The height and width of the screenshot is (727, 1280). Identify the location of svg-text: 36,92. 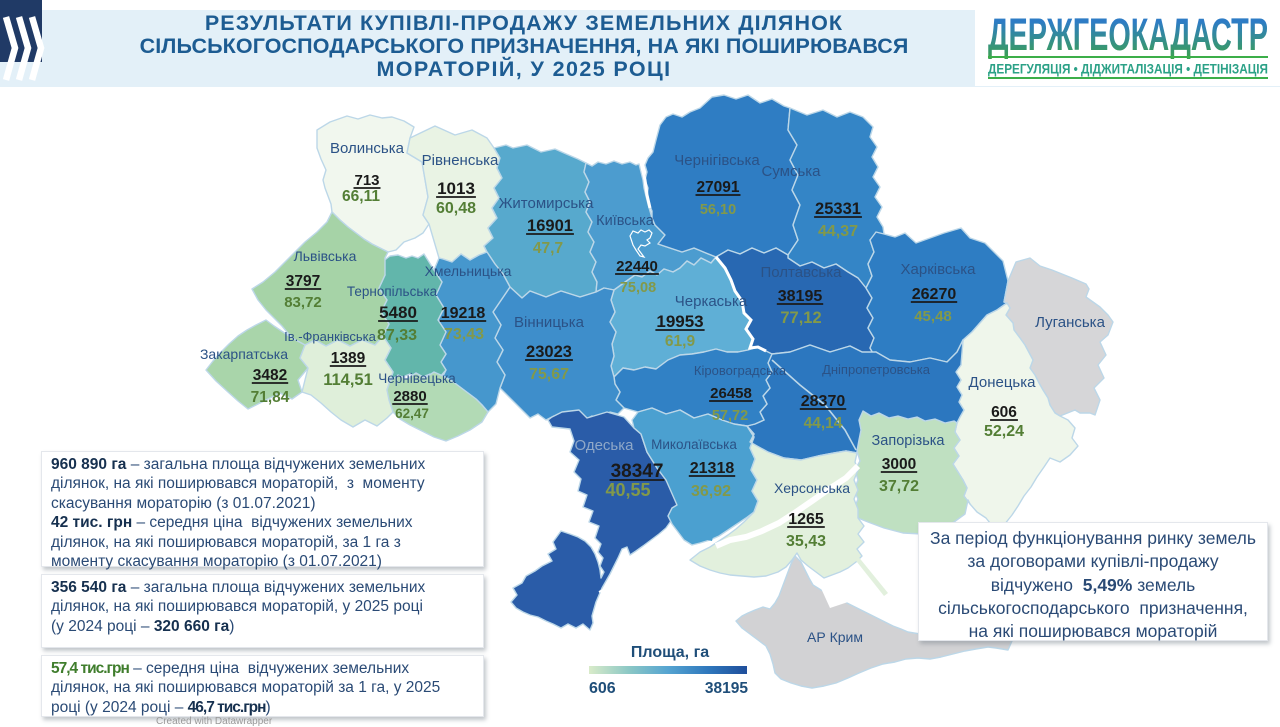
(711, 491).